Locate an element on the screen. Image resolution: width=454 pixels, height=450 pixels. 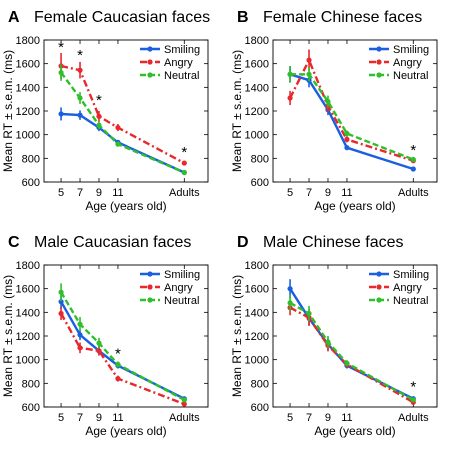
panel-letter: B is located at coordinates (243, 17).